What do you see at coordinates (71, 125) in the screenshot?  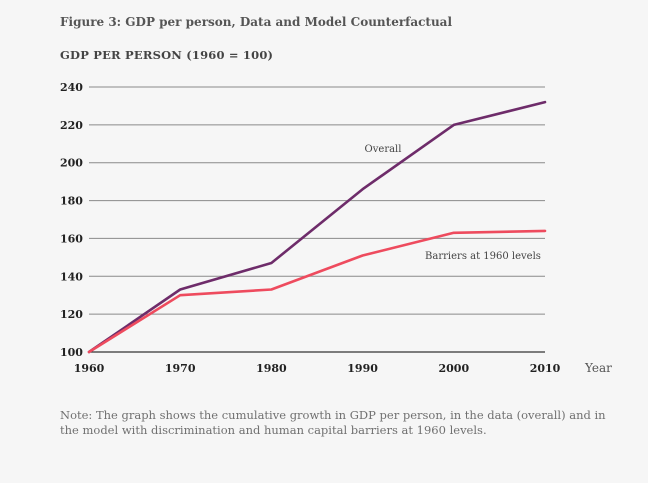 I see `y-tick-label-220: 220` at bounding box center [71, 125].